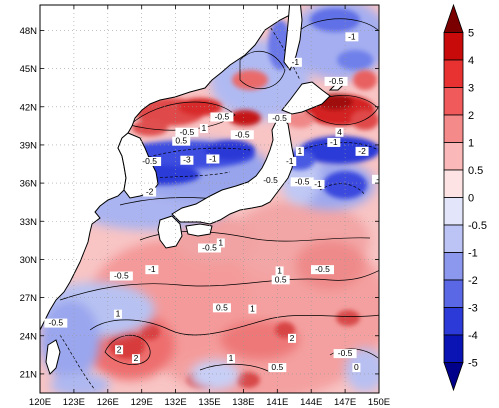 This screenshot has width=499, height=408. Describe the element at coordinates (233, 171) in the screenshot. I see `honshu-island` at that location.